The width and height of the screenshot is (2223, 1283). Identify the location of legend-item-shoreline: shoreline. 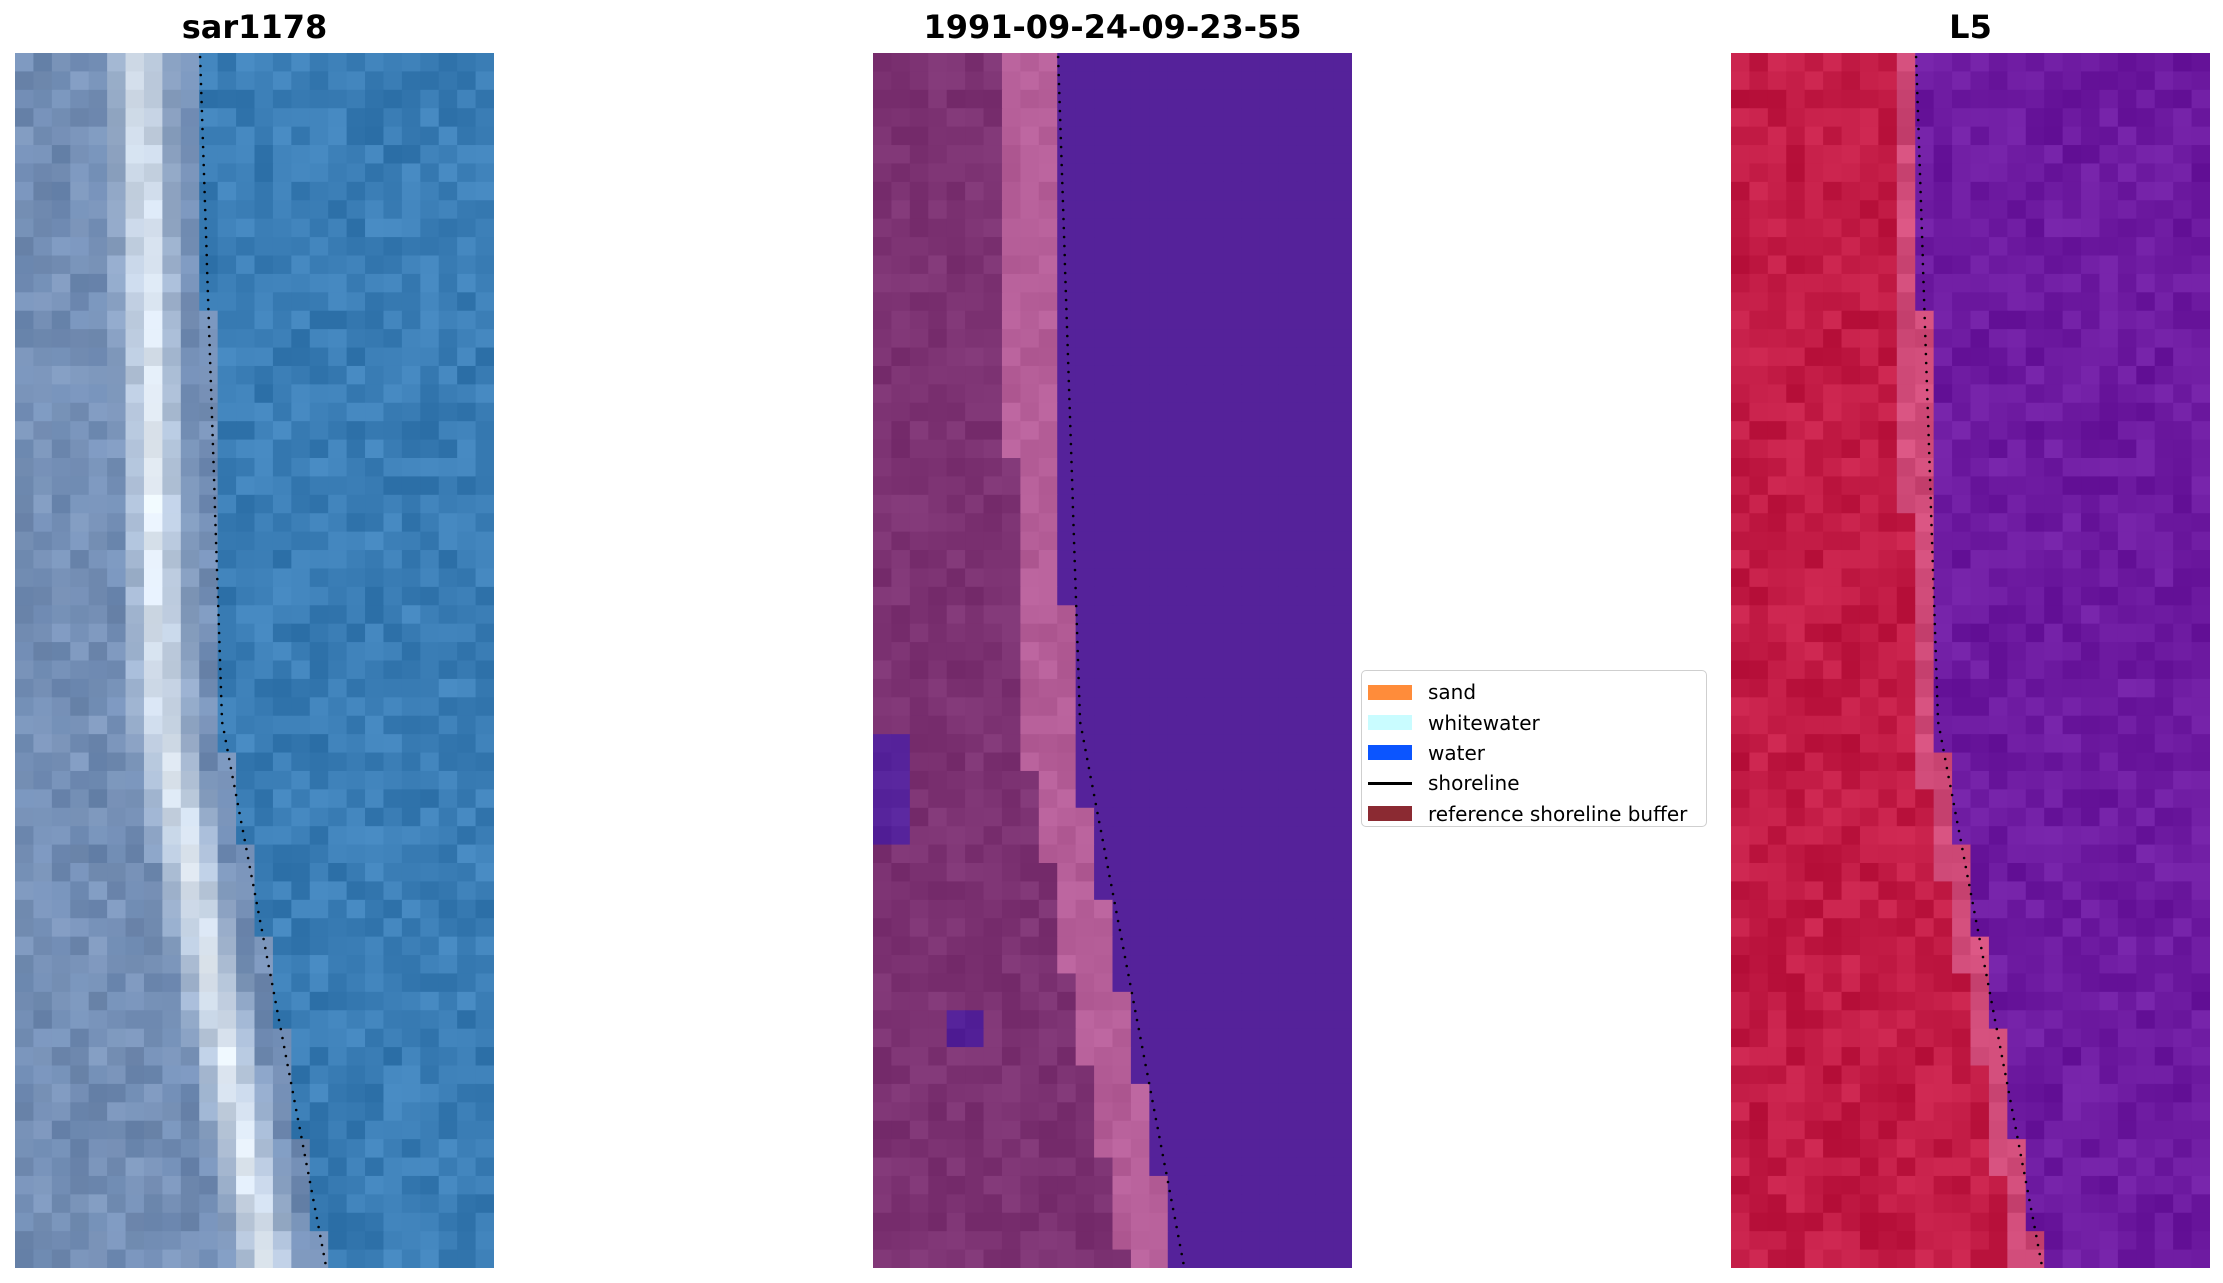
(1537, 783).